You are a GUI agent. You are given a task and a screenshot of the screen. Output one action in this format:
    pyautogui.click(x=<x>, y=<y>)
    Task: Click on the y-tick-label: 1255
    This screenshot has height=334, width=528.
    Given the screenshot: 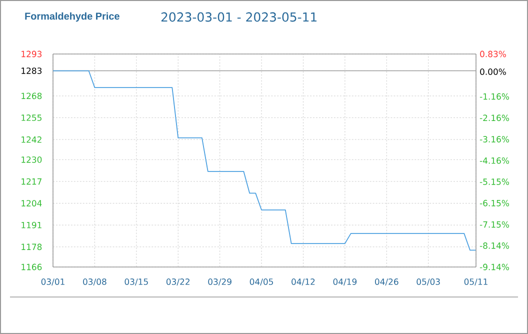 What is the action you would take?
    pyautogui.click(x=32, y=117)
    